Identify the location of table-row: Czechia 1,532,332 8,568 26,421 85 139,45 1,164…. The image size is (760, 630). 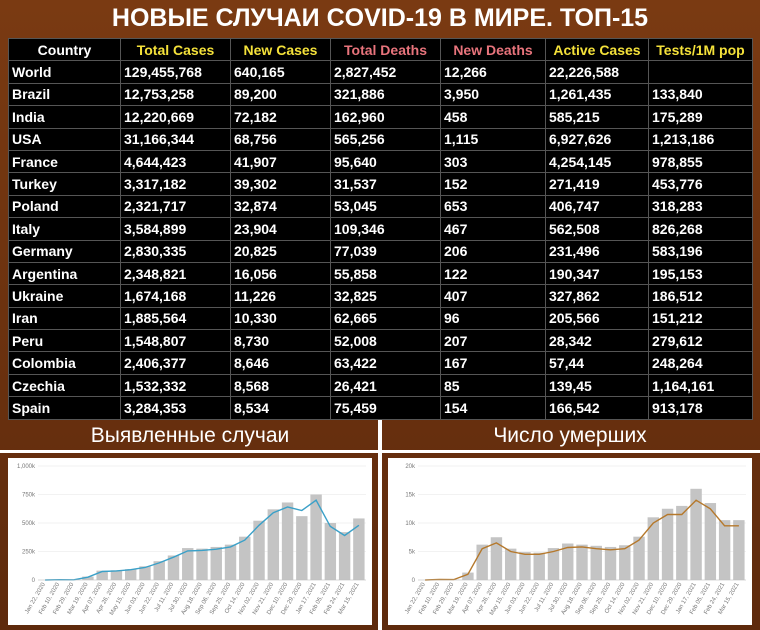
(380, 385).